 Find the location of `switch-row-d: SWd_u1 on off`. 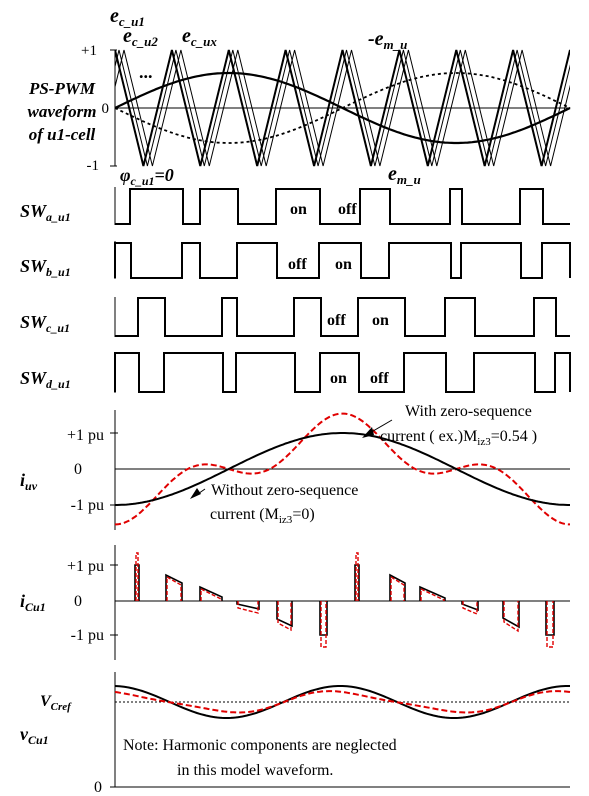

switch-row-d: SWd_u1 on off is located at coordinates (295, 372).